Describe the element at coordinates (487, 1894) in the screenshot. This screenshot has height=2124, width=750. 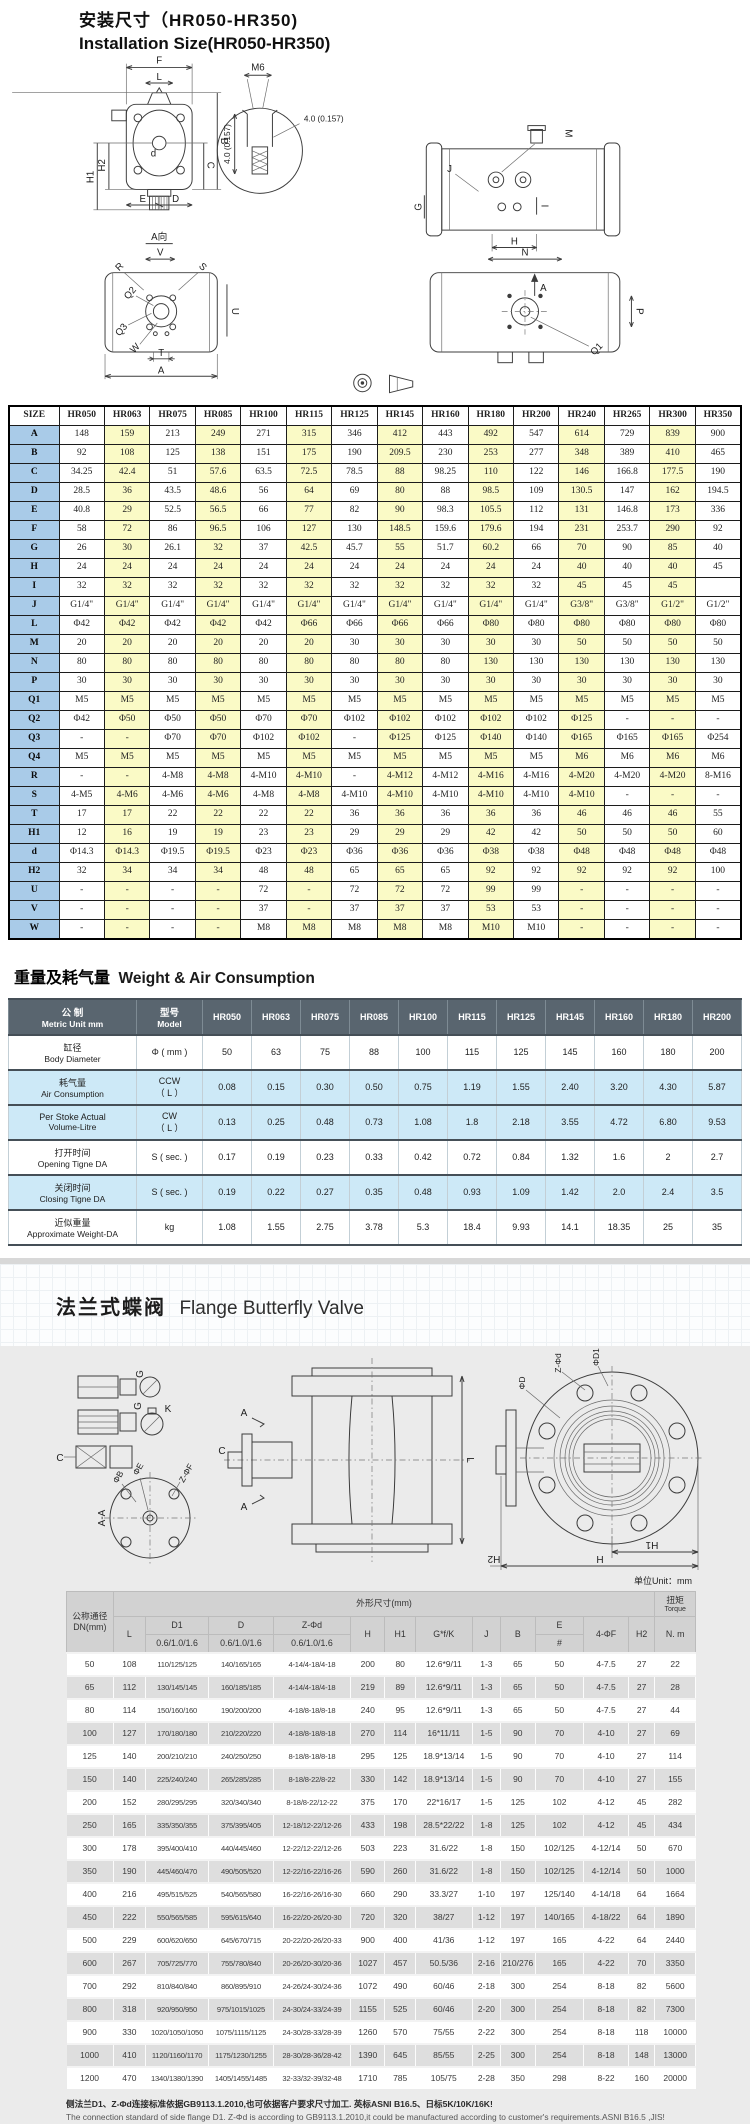
I see `dn-cell: 1-10` at that location.